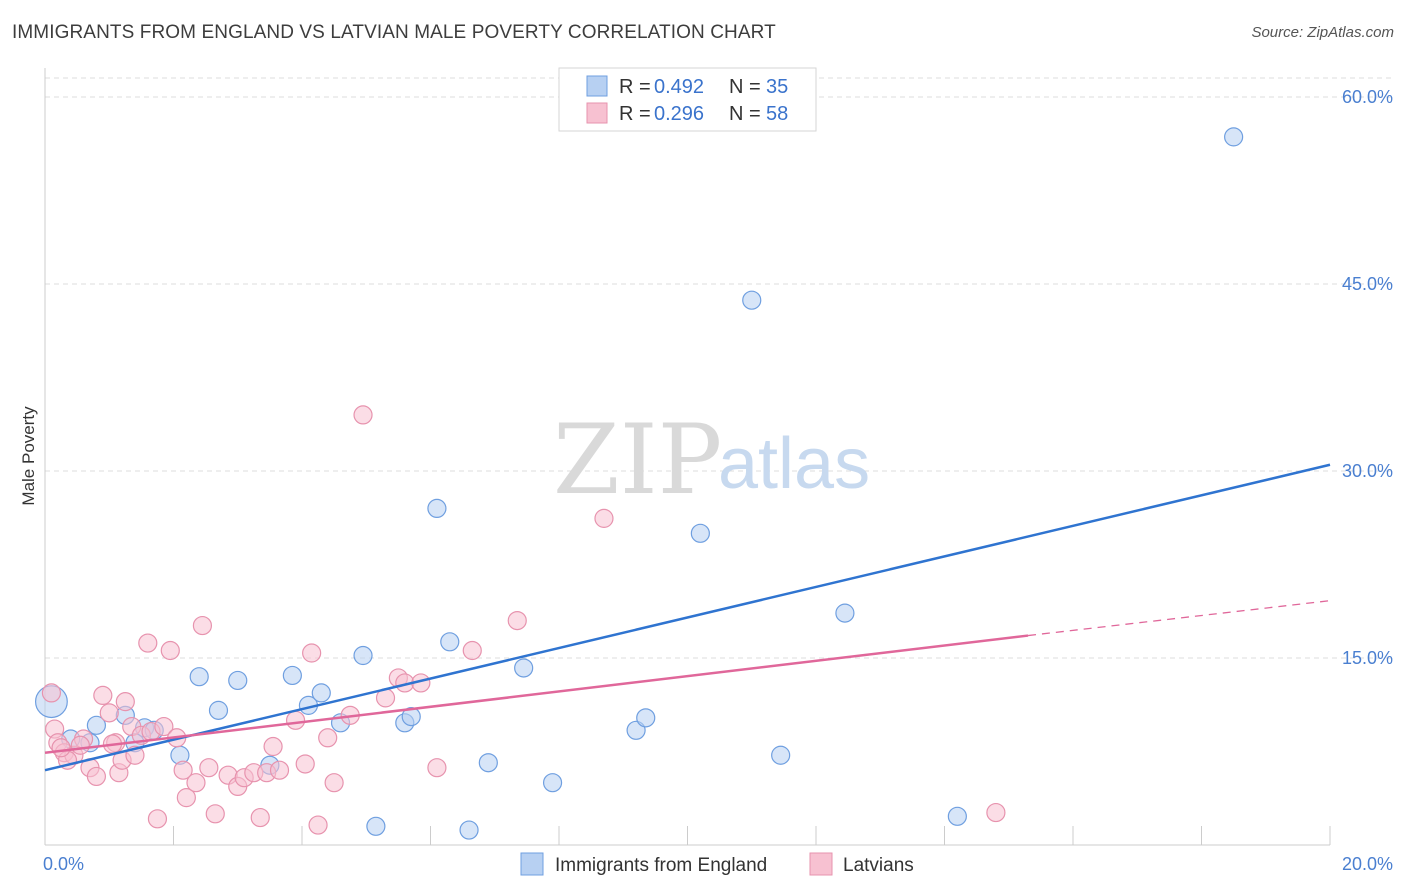  I want to click on y-tick-label: 60.0%, so click(1367, 97).